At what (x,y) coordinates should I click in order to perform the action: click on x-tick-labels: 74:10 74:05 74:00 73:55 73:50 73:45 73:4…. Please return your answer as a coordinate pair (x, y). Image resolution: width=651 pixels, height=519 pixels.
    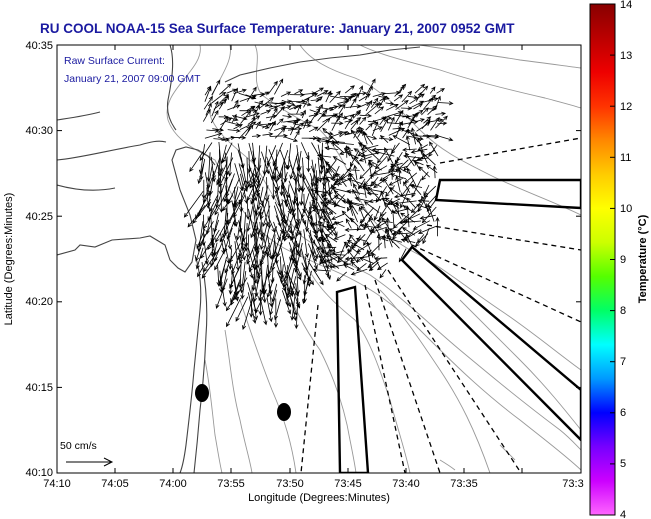
    Looking at the image, I should click on (313, 484).